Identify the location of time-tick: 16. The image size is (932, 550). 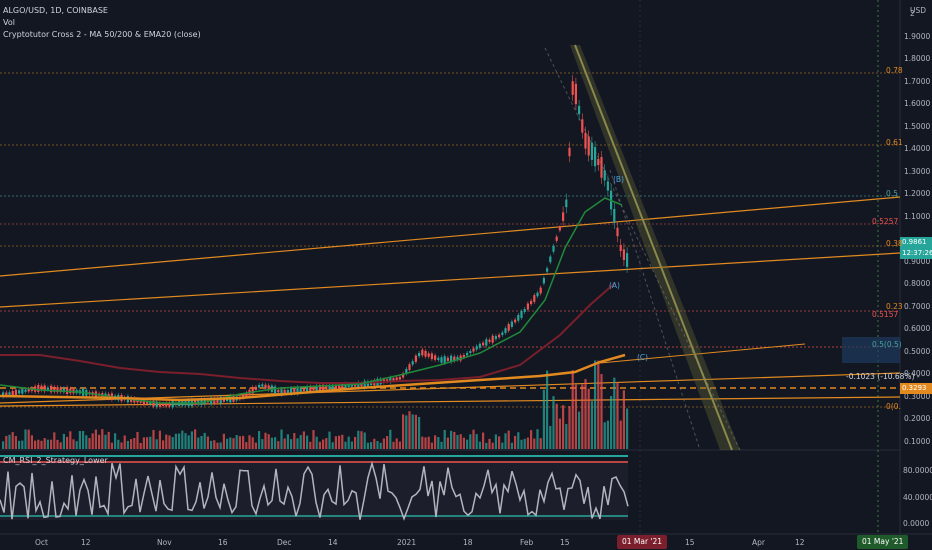
(223, 542).